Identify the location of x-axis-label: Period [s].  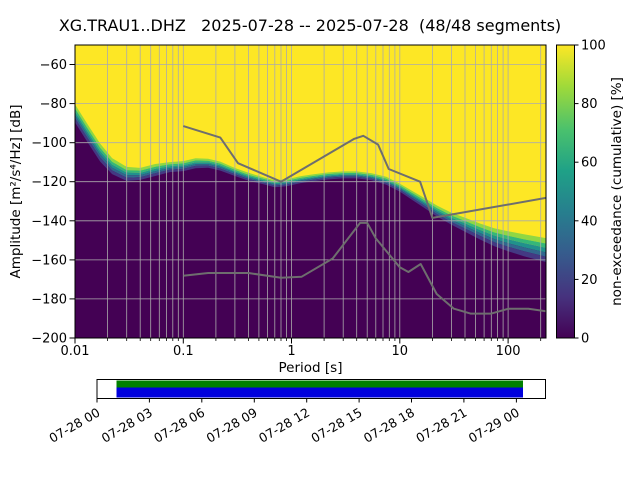
(311, 368).